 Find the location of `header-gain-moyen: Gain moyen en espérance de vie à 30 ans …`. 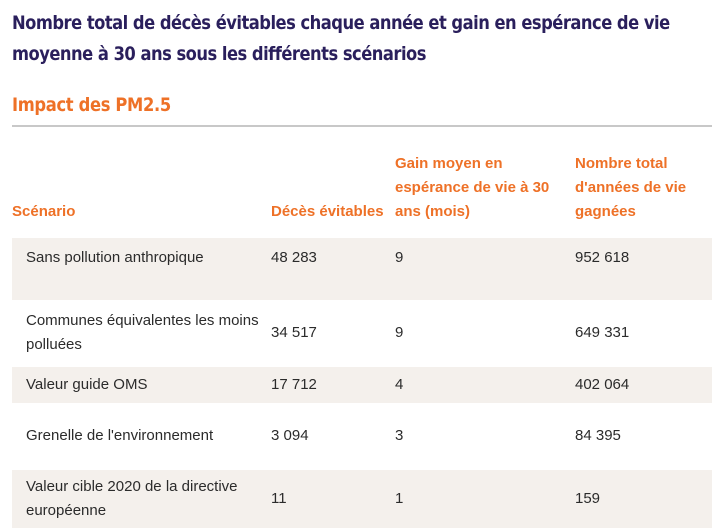

header-gain-moyen: Gain moyen en espérance de vie à 30 ans … is located at coordinates (472, 187).